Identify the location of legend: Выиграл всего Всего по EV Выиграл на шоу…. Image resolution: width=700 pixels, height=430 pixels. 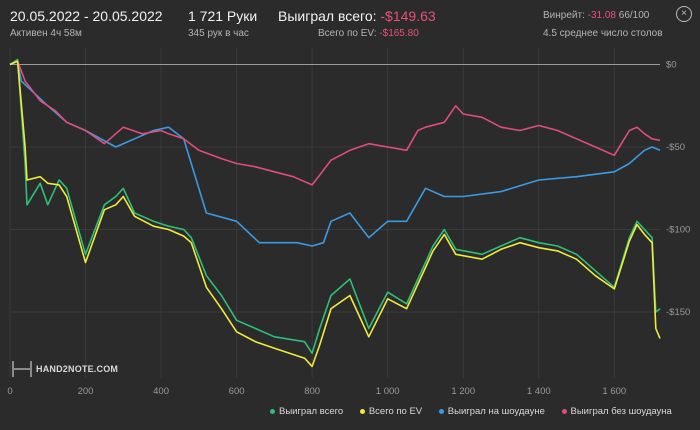
(480, 413).